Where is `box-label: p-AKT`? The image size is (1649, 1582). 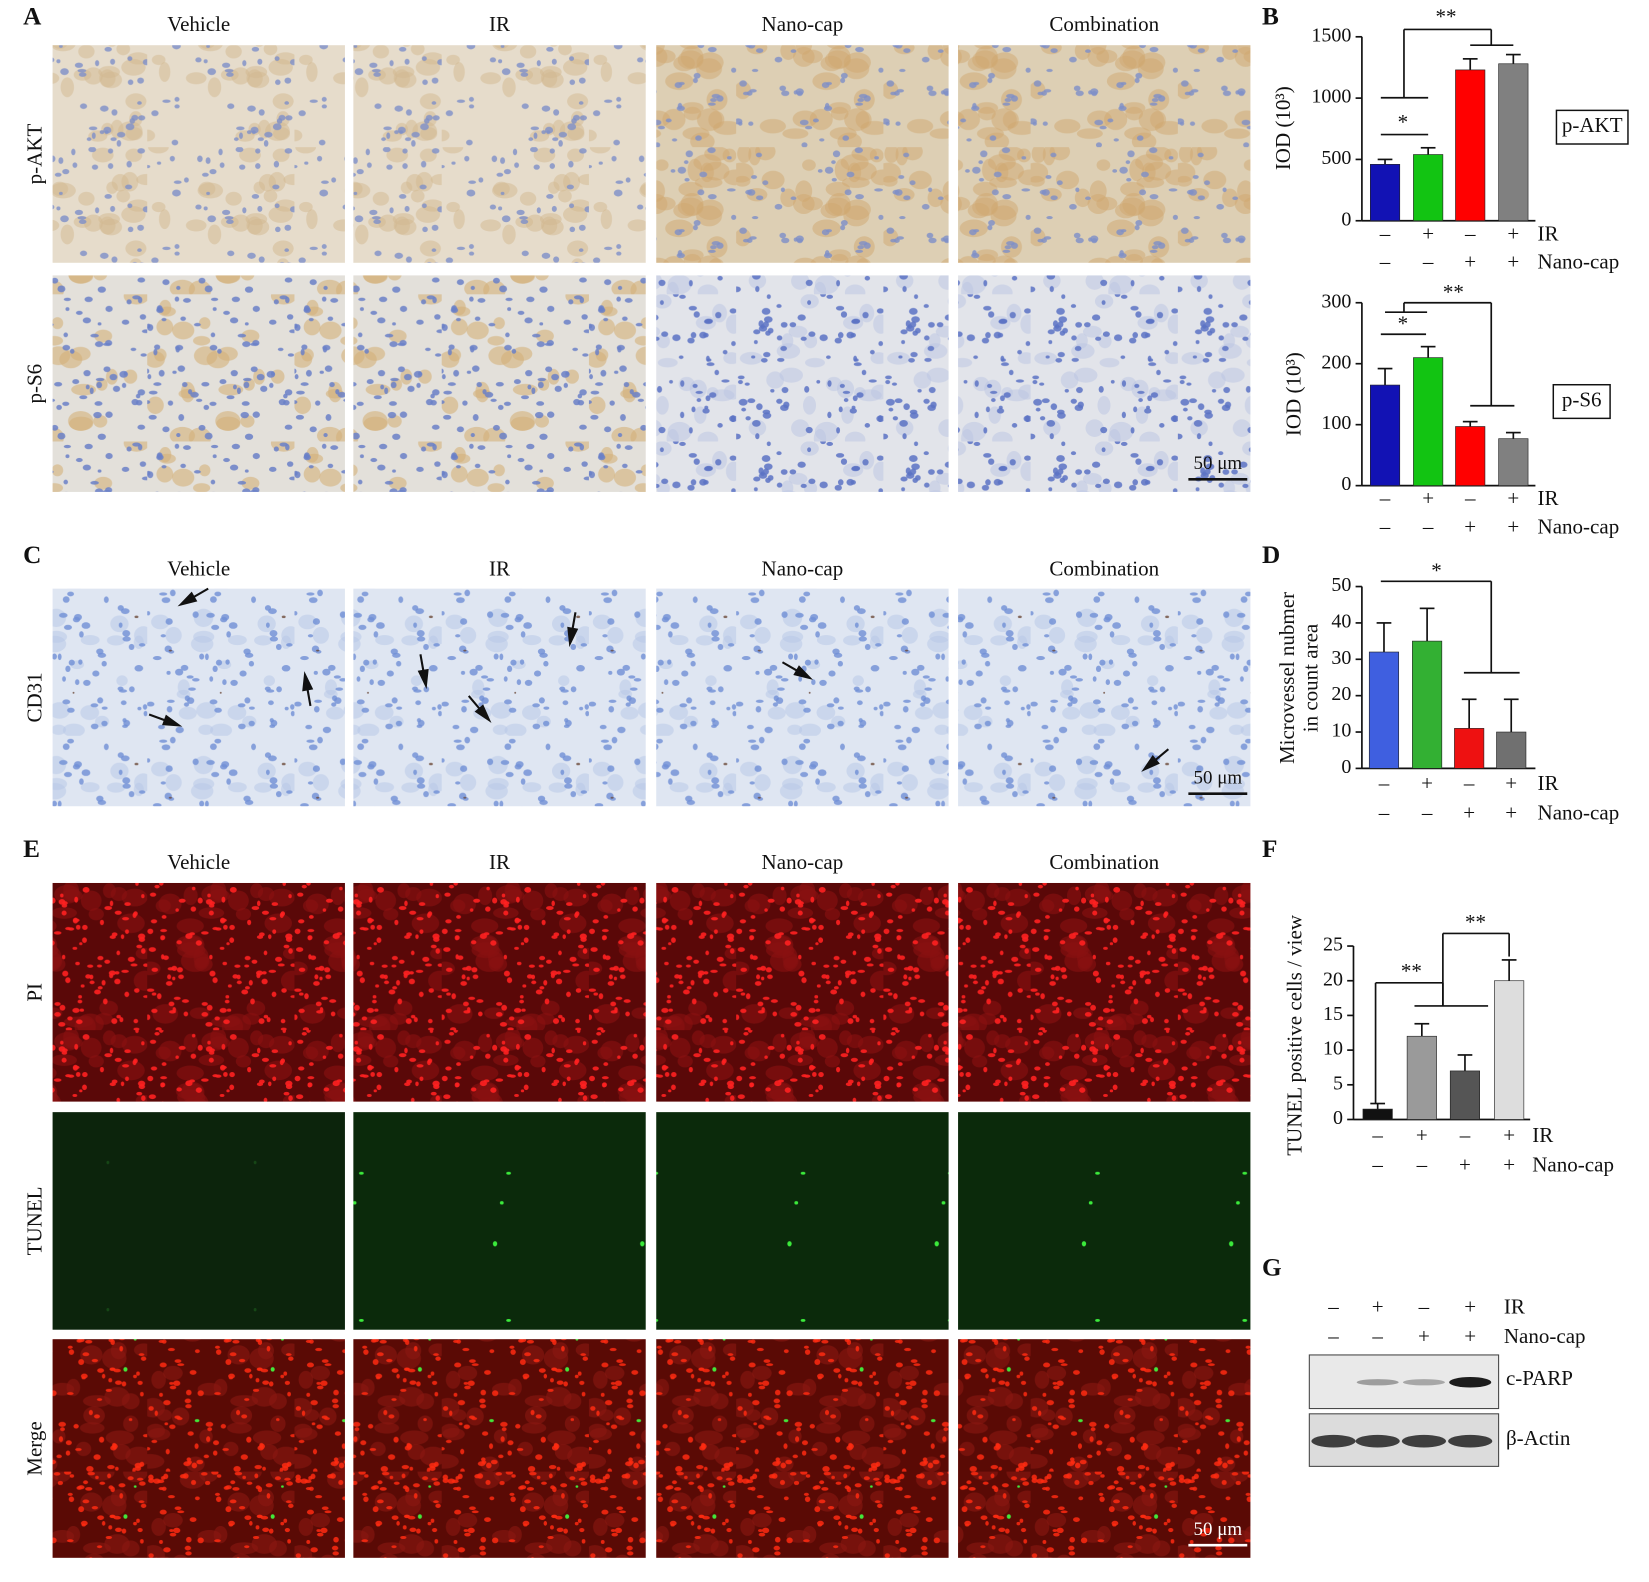 box-label: p-AKT is located at coordinates (1592, 125).